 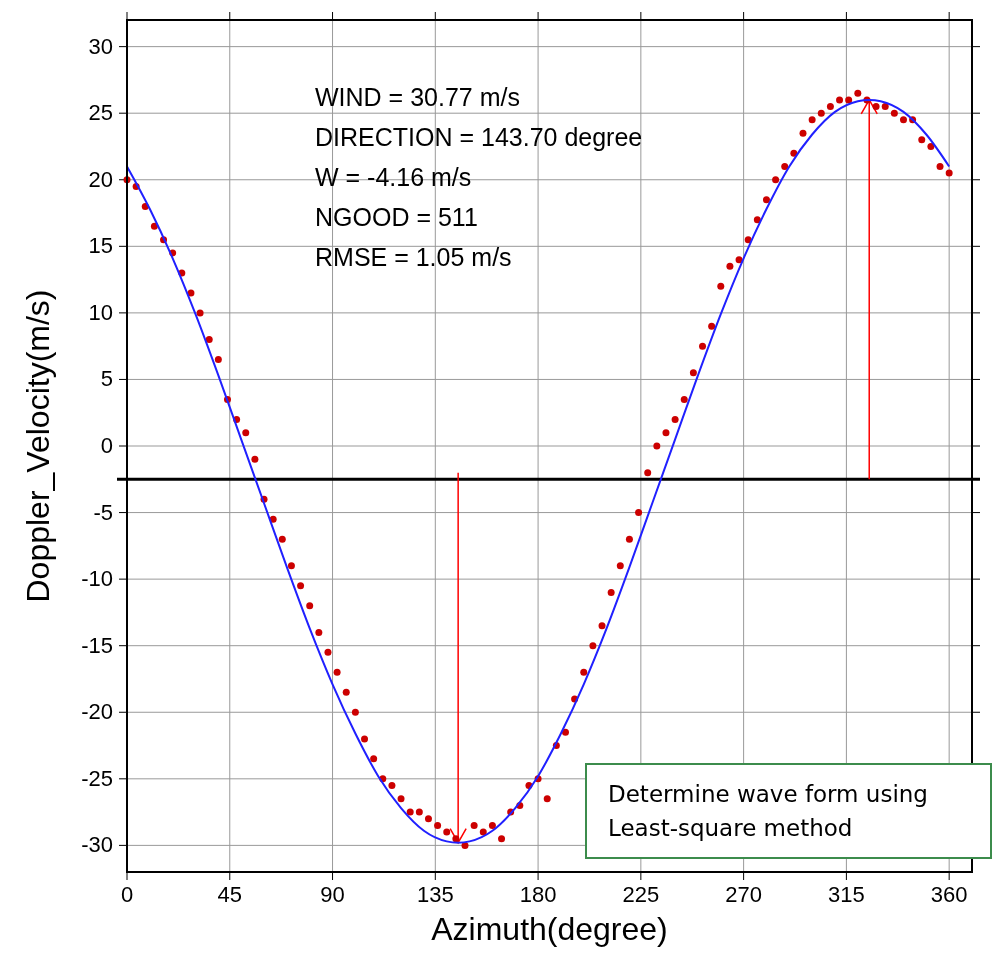 What do you see at coordinates (100, 312) in the screenshot?
I see `y-tick-label: 10` at bounding box center [100, 312].